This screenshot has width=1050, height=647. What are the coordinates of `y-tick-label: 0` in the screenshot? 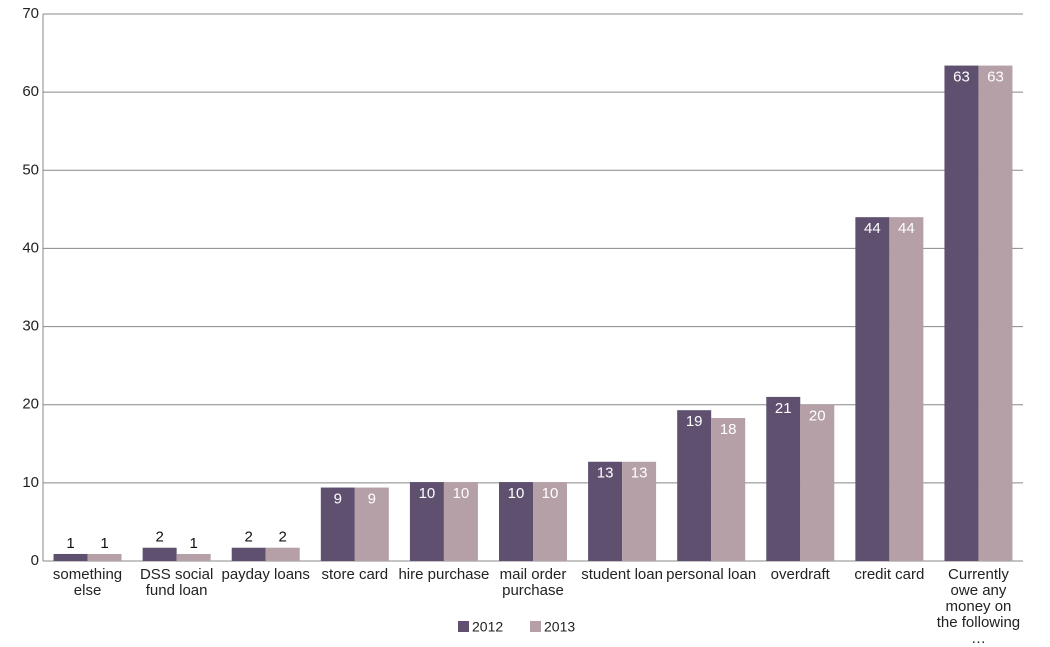 It's located at (35, 560).